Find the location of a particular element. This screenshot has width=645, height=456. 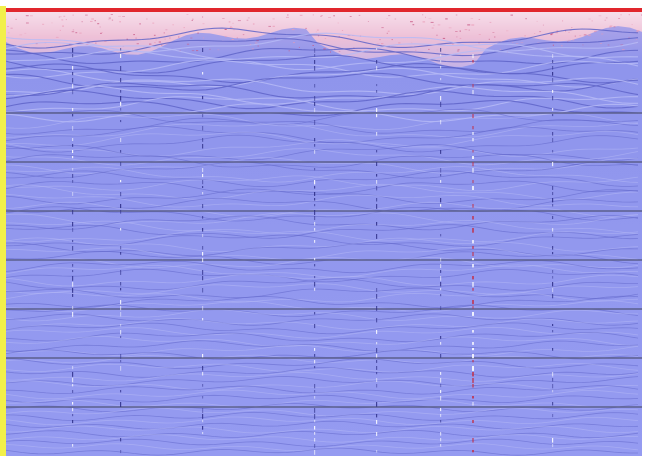

top-red-edge is located at coordinates (324, 10).